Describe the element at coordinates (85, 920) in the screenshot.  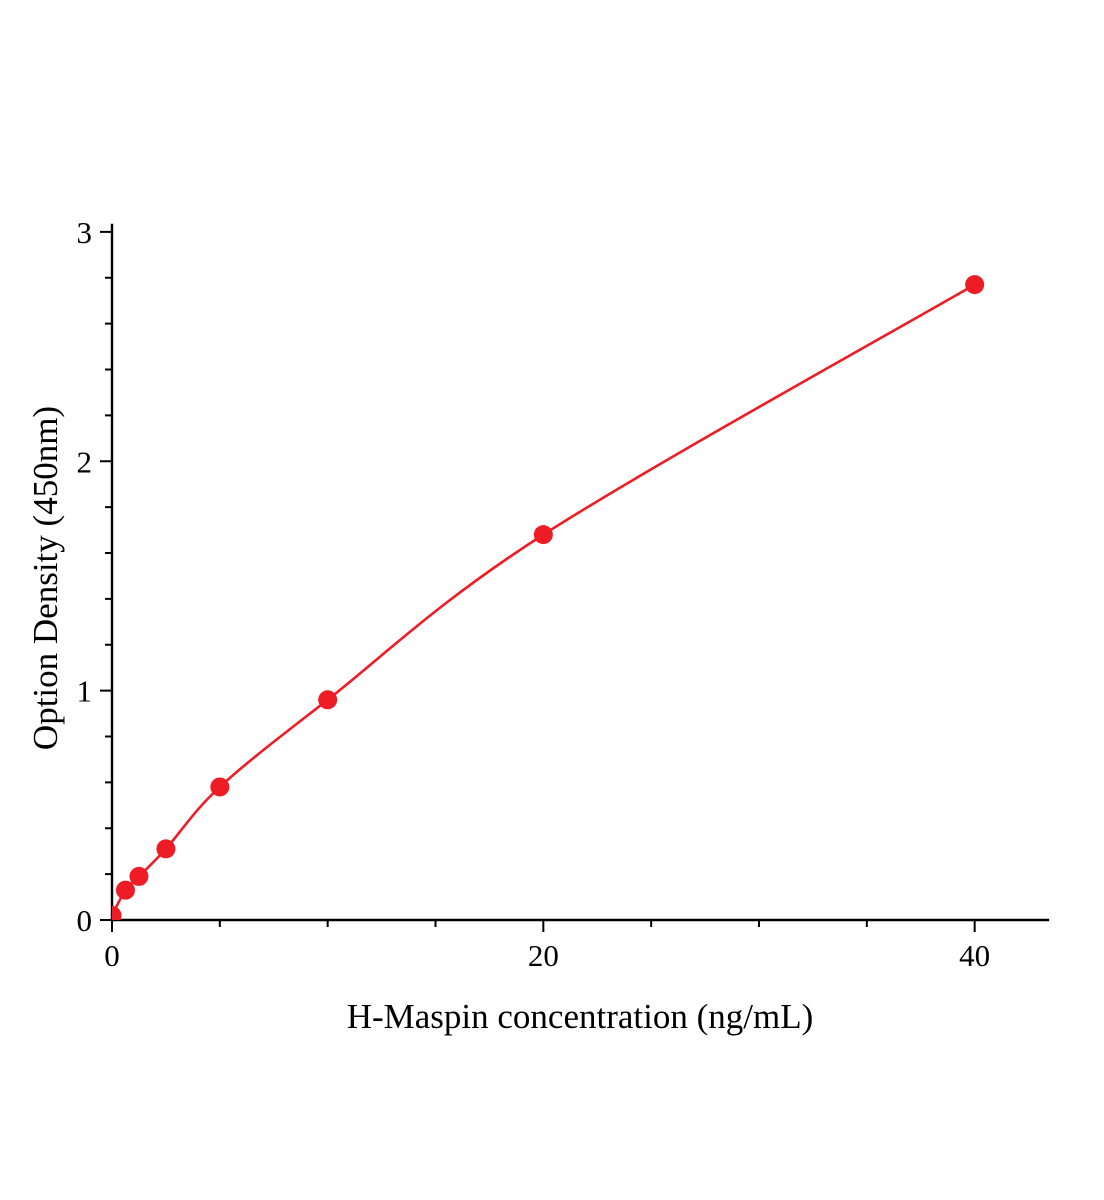
I see `y-tick-label: 0` at that location.